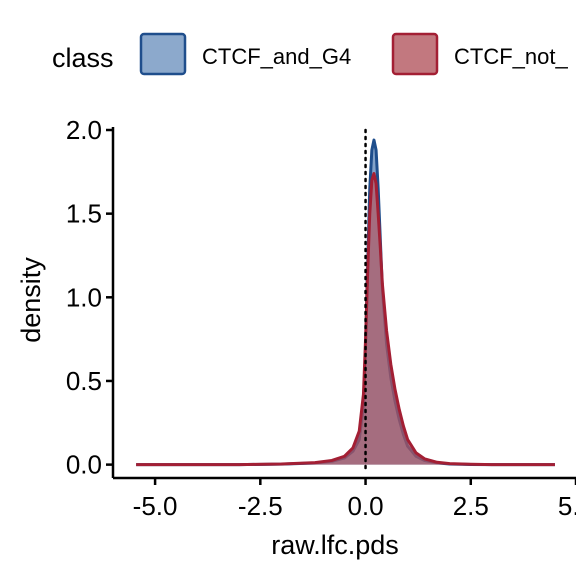  Describe the element at coordinates (84, 214) in the screenshot. I see `y-tick-label: 1.5` at that location.